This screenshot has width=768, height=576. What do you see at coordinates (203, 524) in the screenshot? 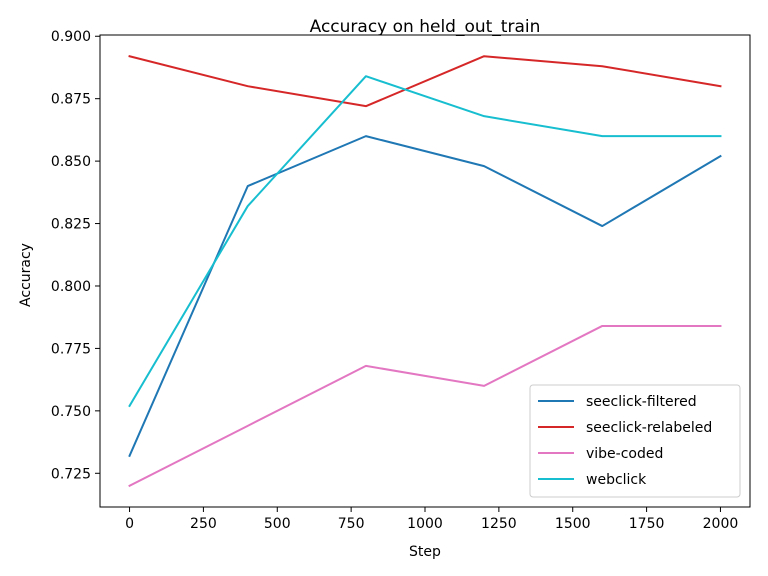
I see `x-tick-label: 250` at bounding box center [203, 524].